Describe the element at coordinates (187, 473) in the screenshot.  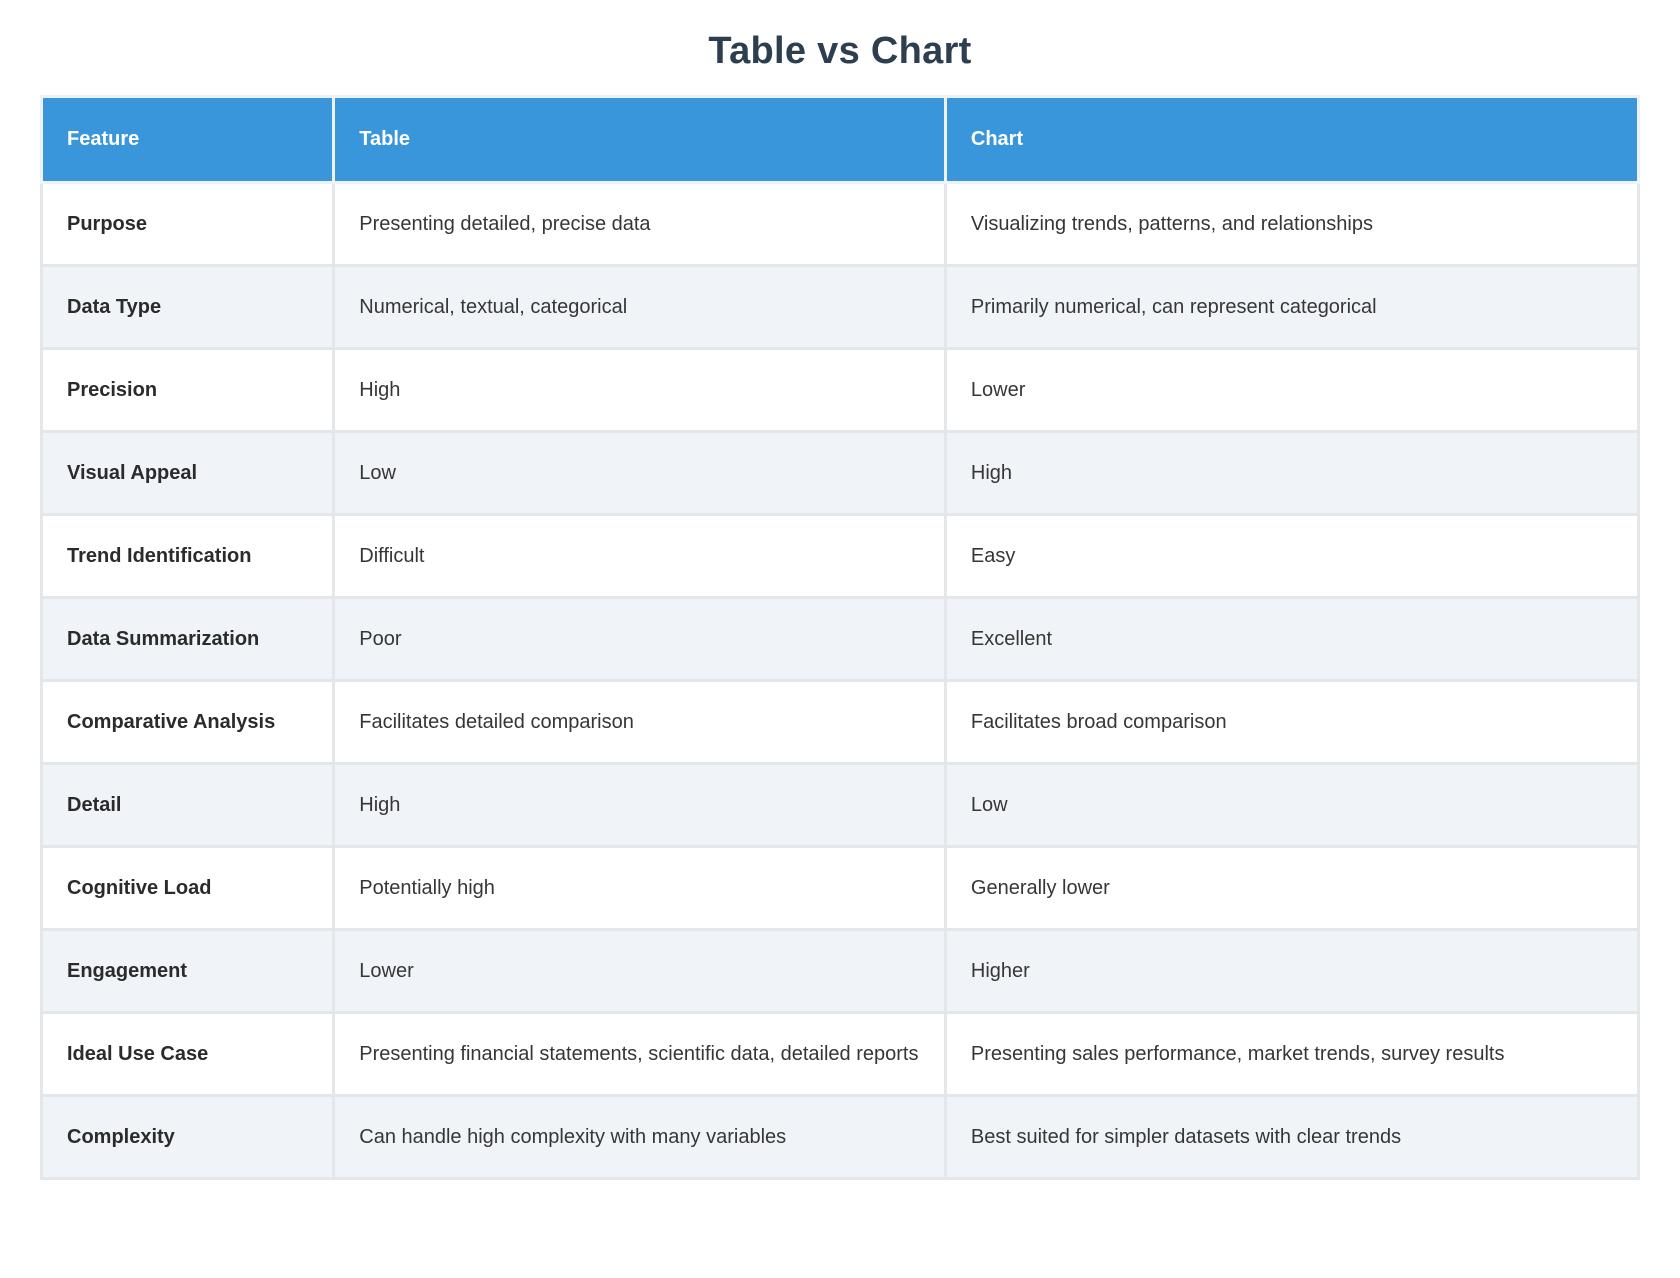
I see `feature-cell: Visual Appeal` at that location.